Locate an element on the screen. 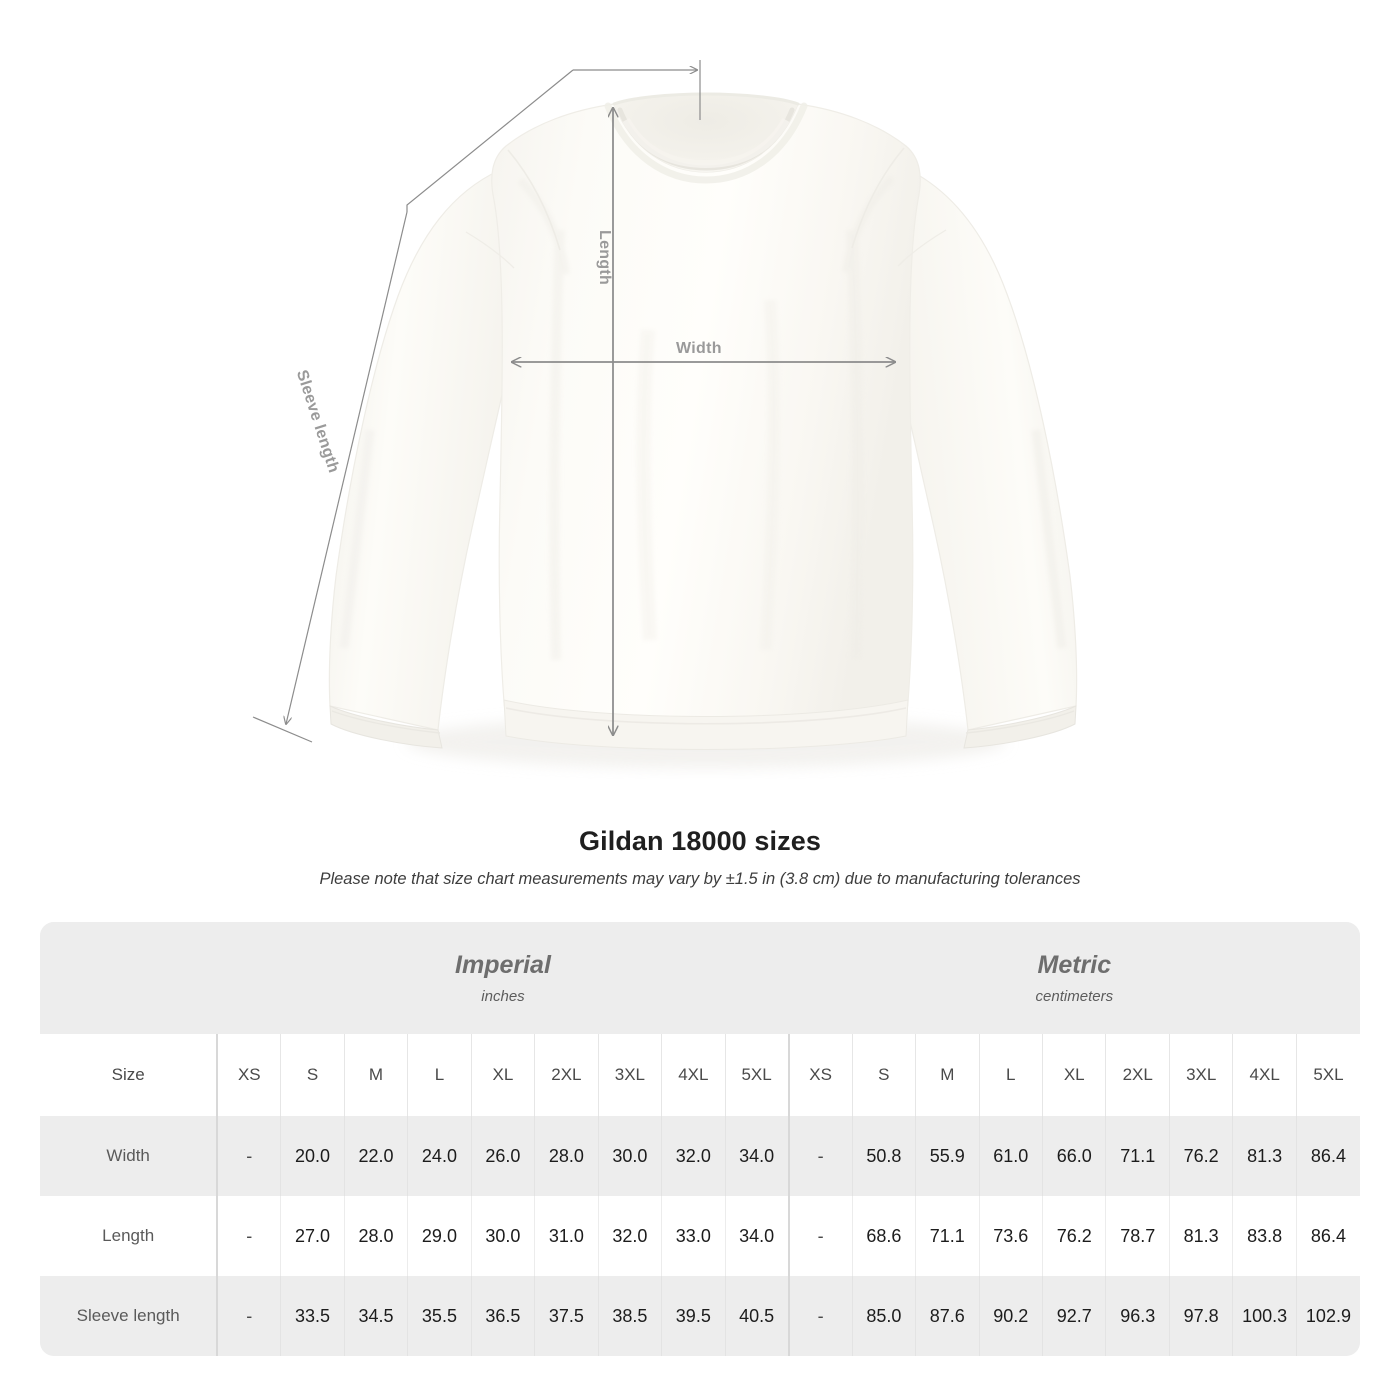 This screenshot has height=1400, width=1400. unit-banner-row: Imperial inches Metric centimeters is located at coordinates (700, 978).